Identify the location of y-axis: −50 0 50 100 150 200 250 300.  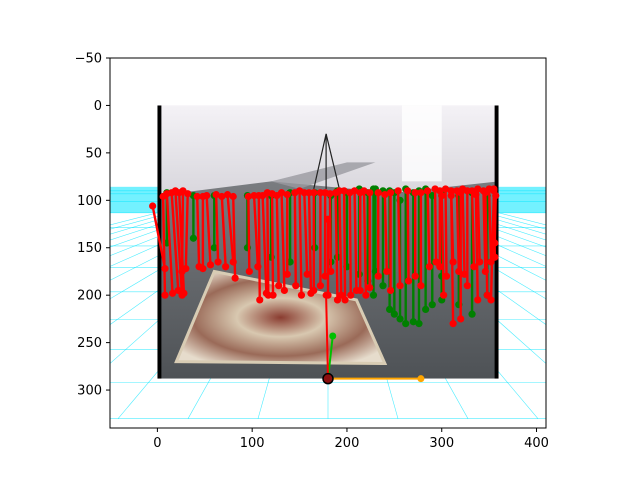
(92, 225).